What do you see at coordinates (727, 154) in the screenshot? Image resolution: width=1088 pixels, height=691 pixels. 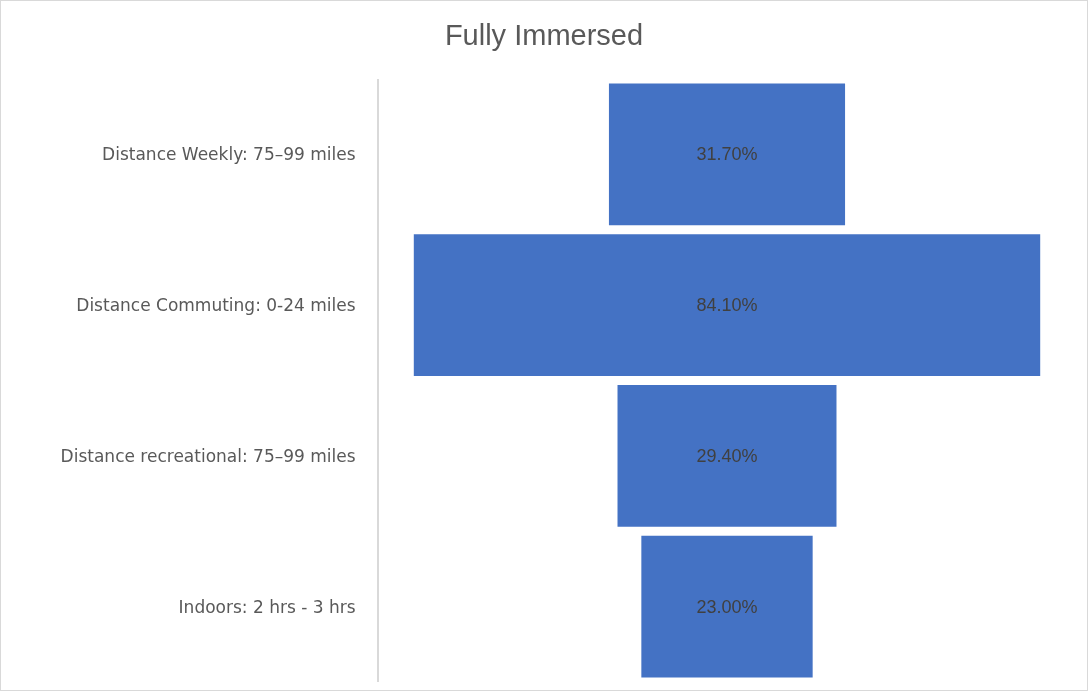 I see `data-label: 31.70%` at bounding box center [727, 154].